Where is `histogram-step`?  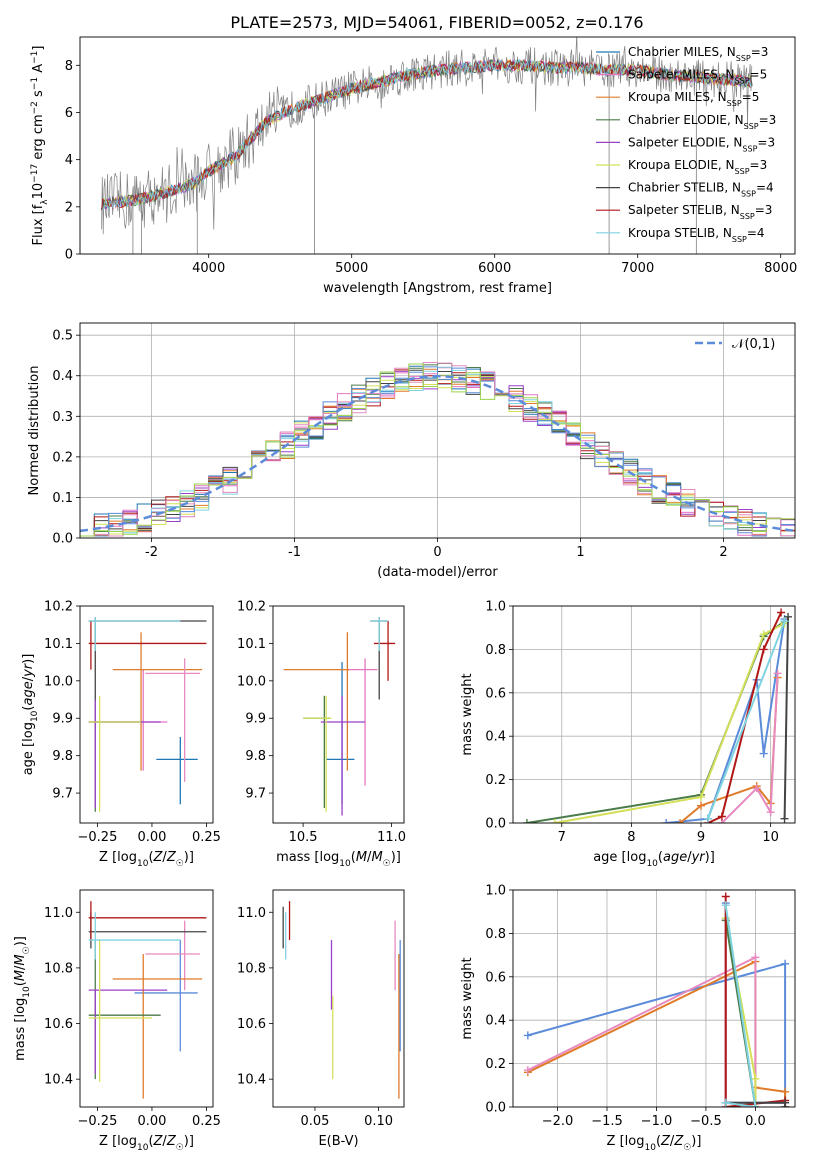
histogram-step is located at coordinates (437, 449).